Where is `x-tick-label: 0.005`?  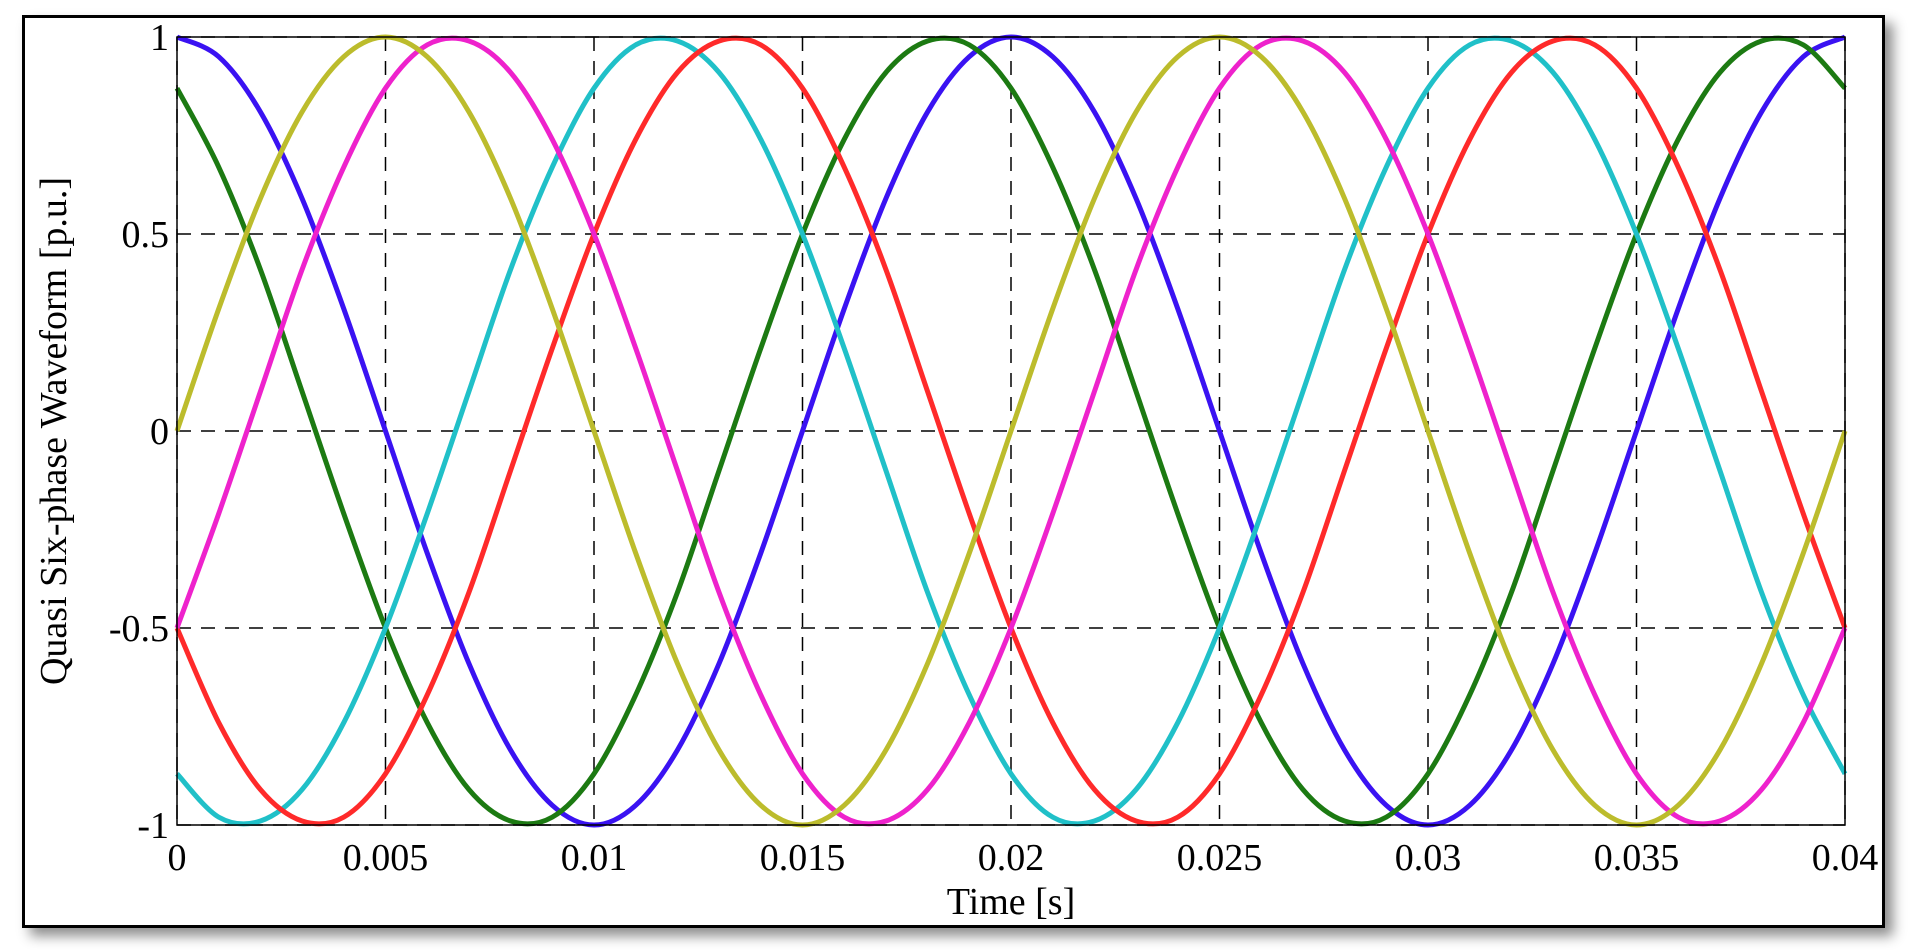
x-tick-label: 0.005 is located at coordinates (386, 858).